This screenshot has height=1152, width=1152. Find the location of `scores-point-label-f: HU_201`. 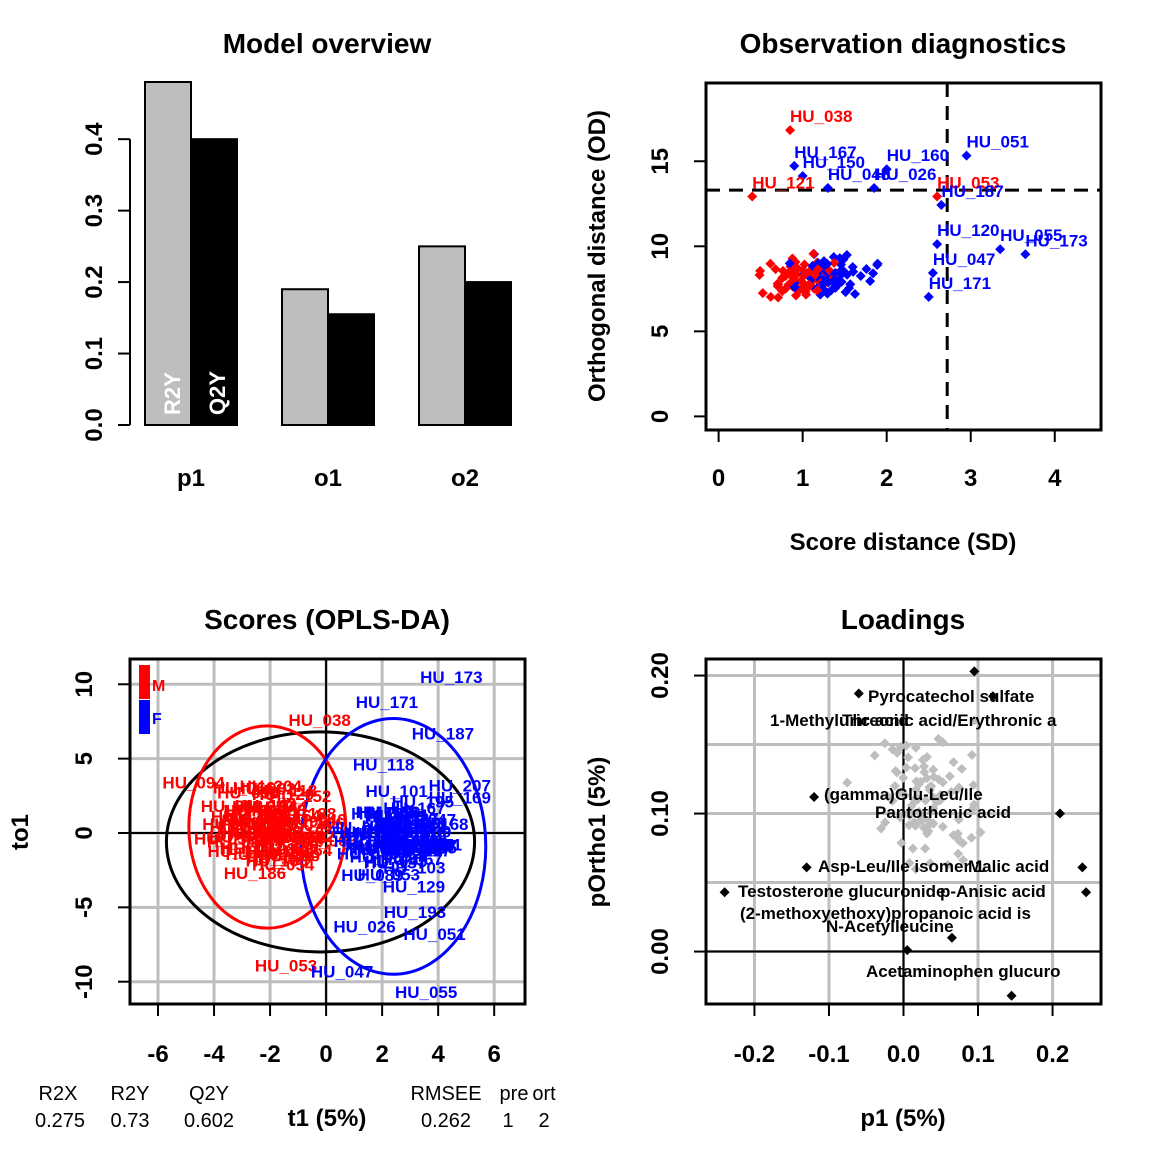

scores-point-label-f: HU_201 is located at coordinates (398, 815).